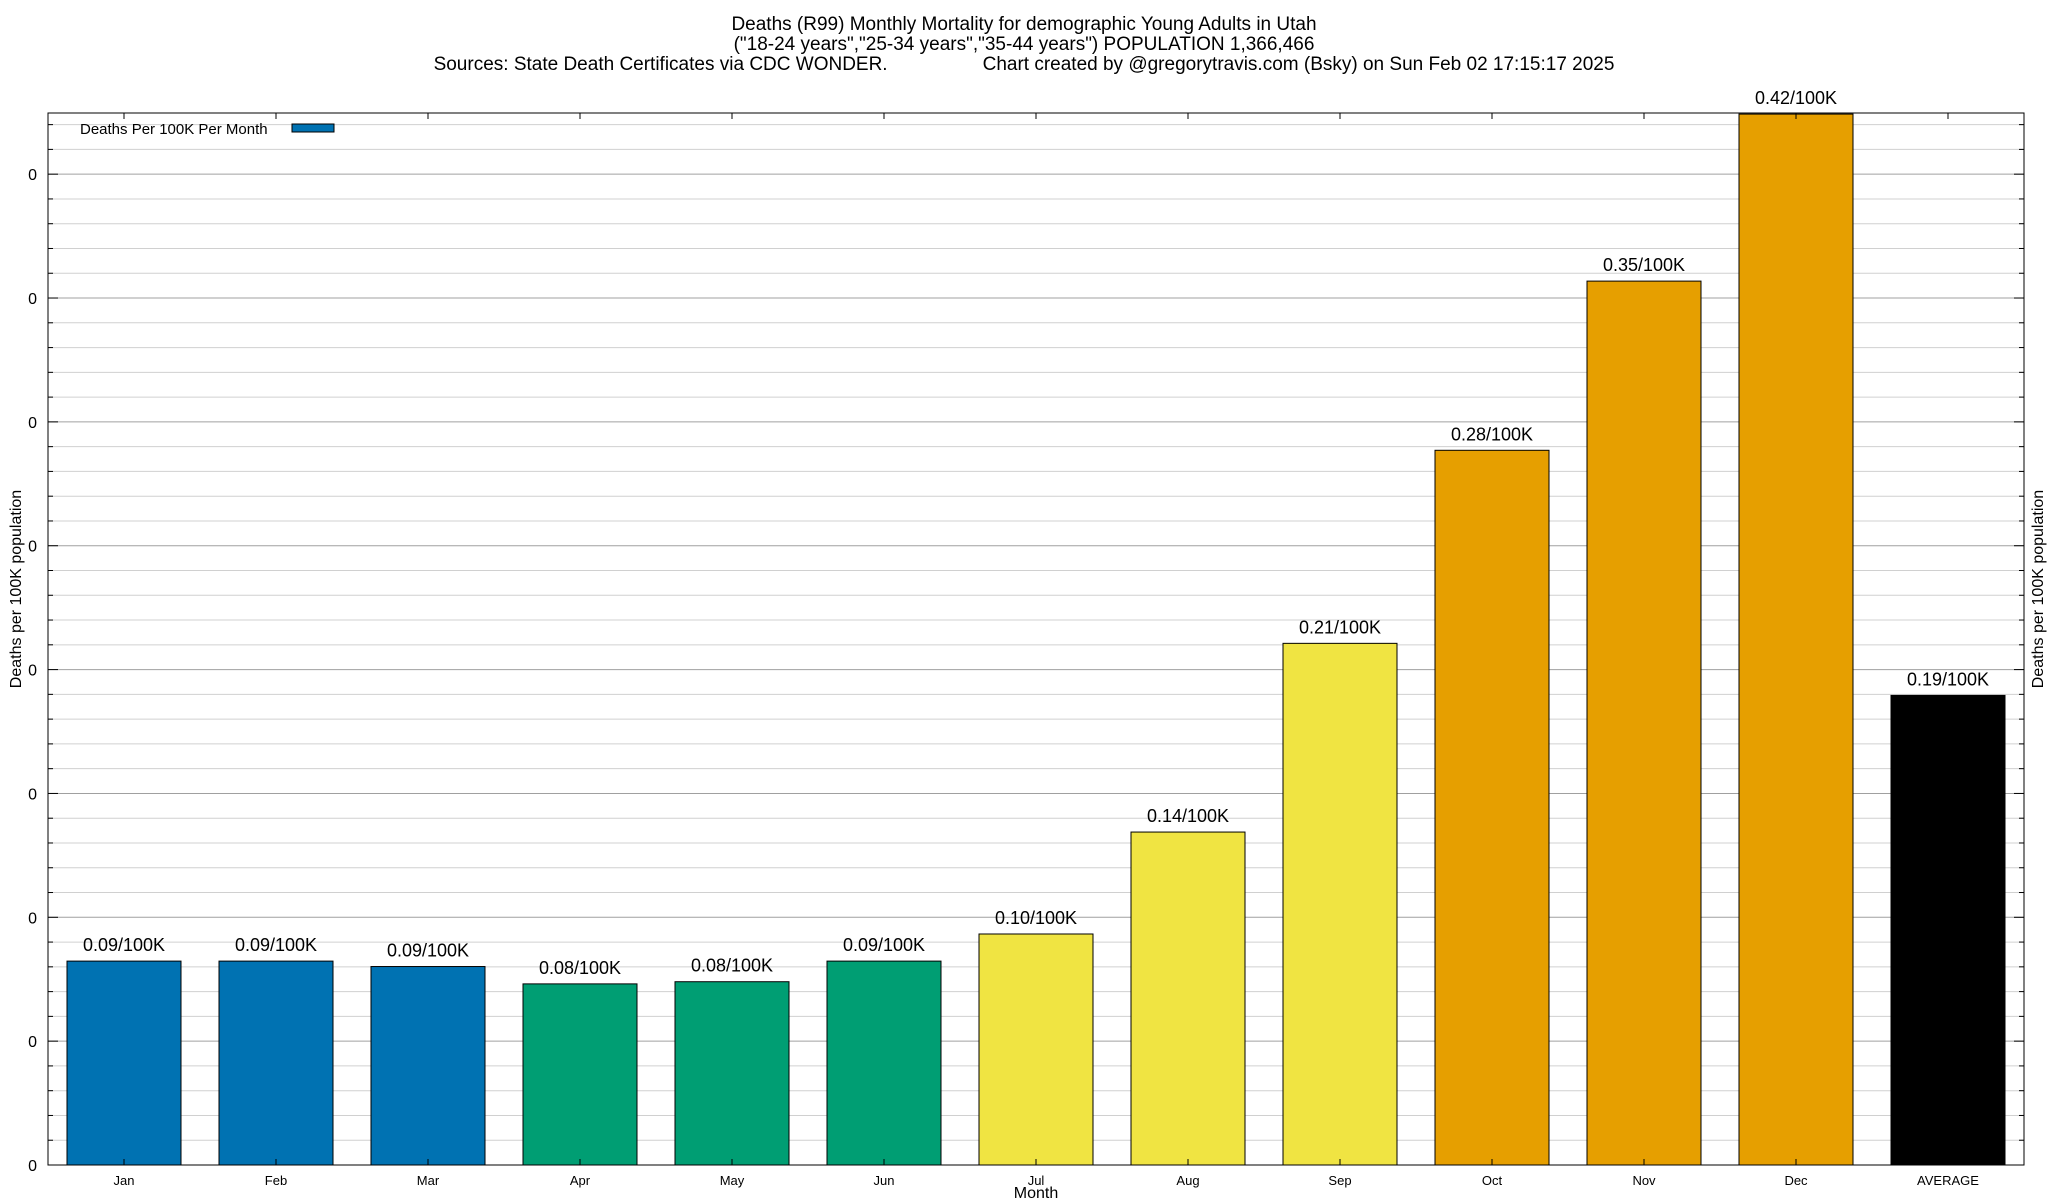 Image resolution: width=2048 pixels, height=1200 pixels. I want to click on data-label-aug: 0.14/100K, so click(1188, 816).